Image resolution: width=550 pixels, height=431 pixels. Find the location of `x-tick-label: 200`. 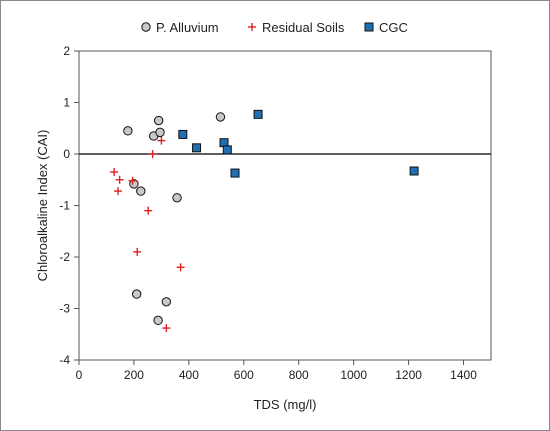

x-tick-label: 200 is located at coordinates (134, 375).